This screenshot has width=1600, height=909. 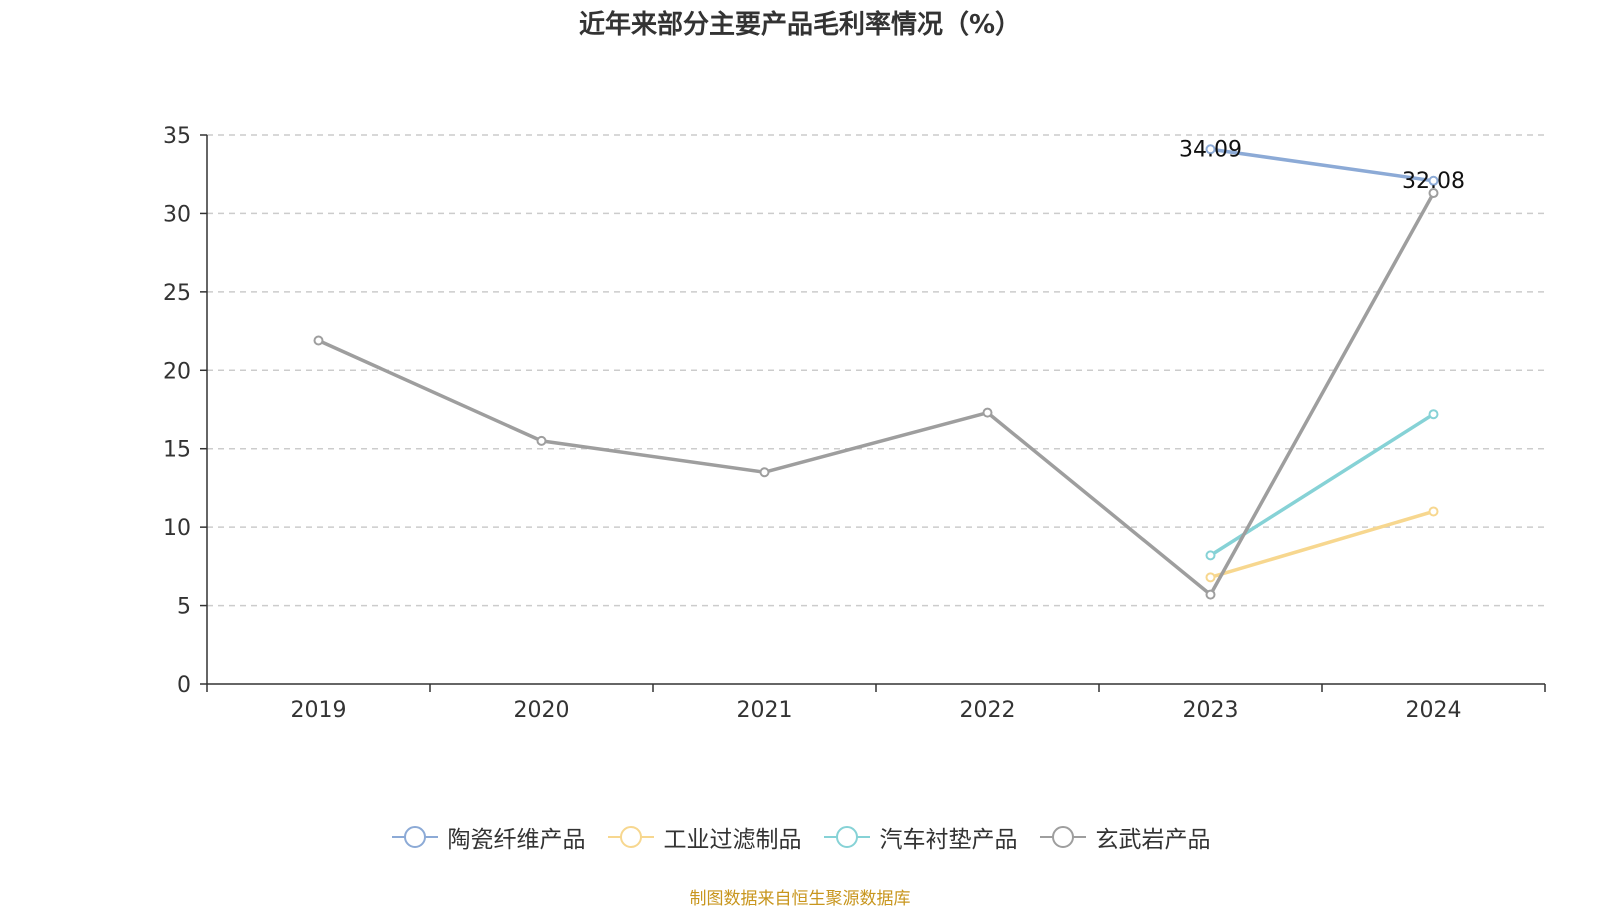 What do you see at coordinates (800, 25) in the screenshot?
I see `chart-title: 近年来部分主要产品毛利率情况（%）` at bounding box center [800, 25].